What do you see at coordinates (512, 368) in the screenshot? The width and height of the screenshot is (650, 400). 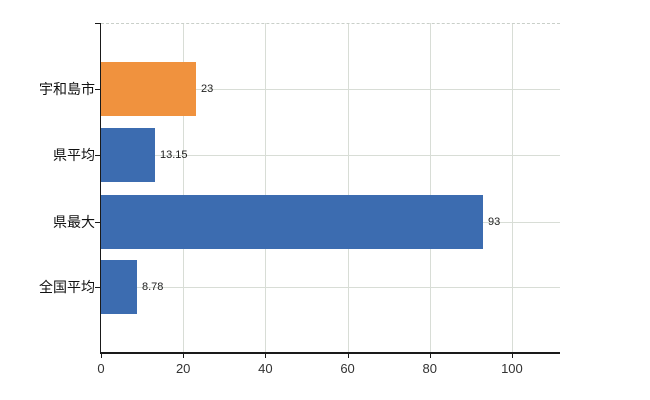 I see `x-axis-tick-label: 100` at bounding box center [512, 368].